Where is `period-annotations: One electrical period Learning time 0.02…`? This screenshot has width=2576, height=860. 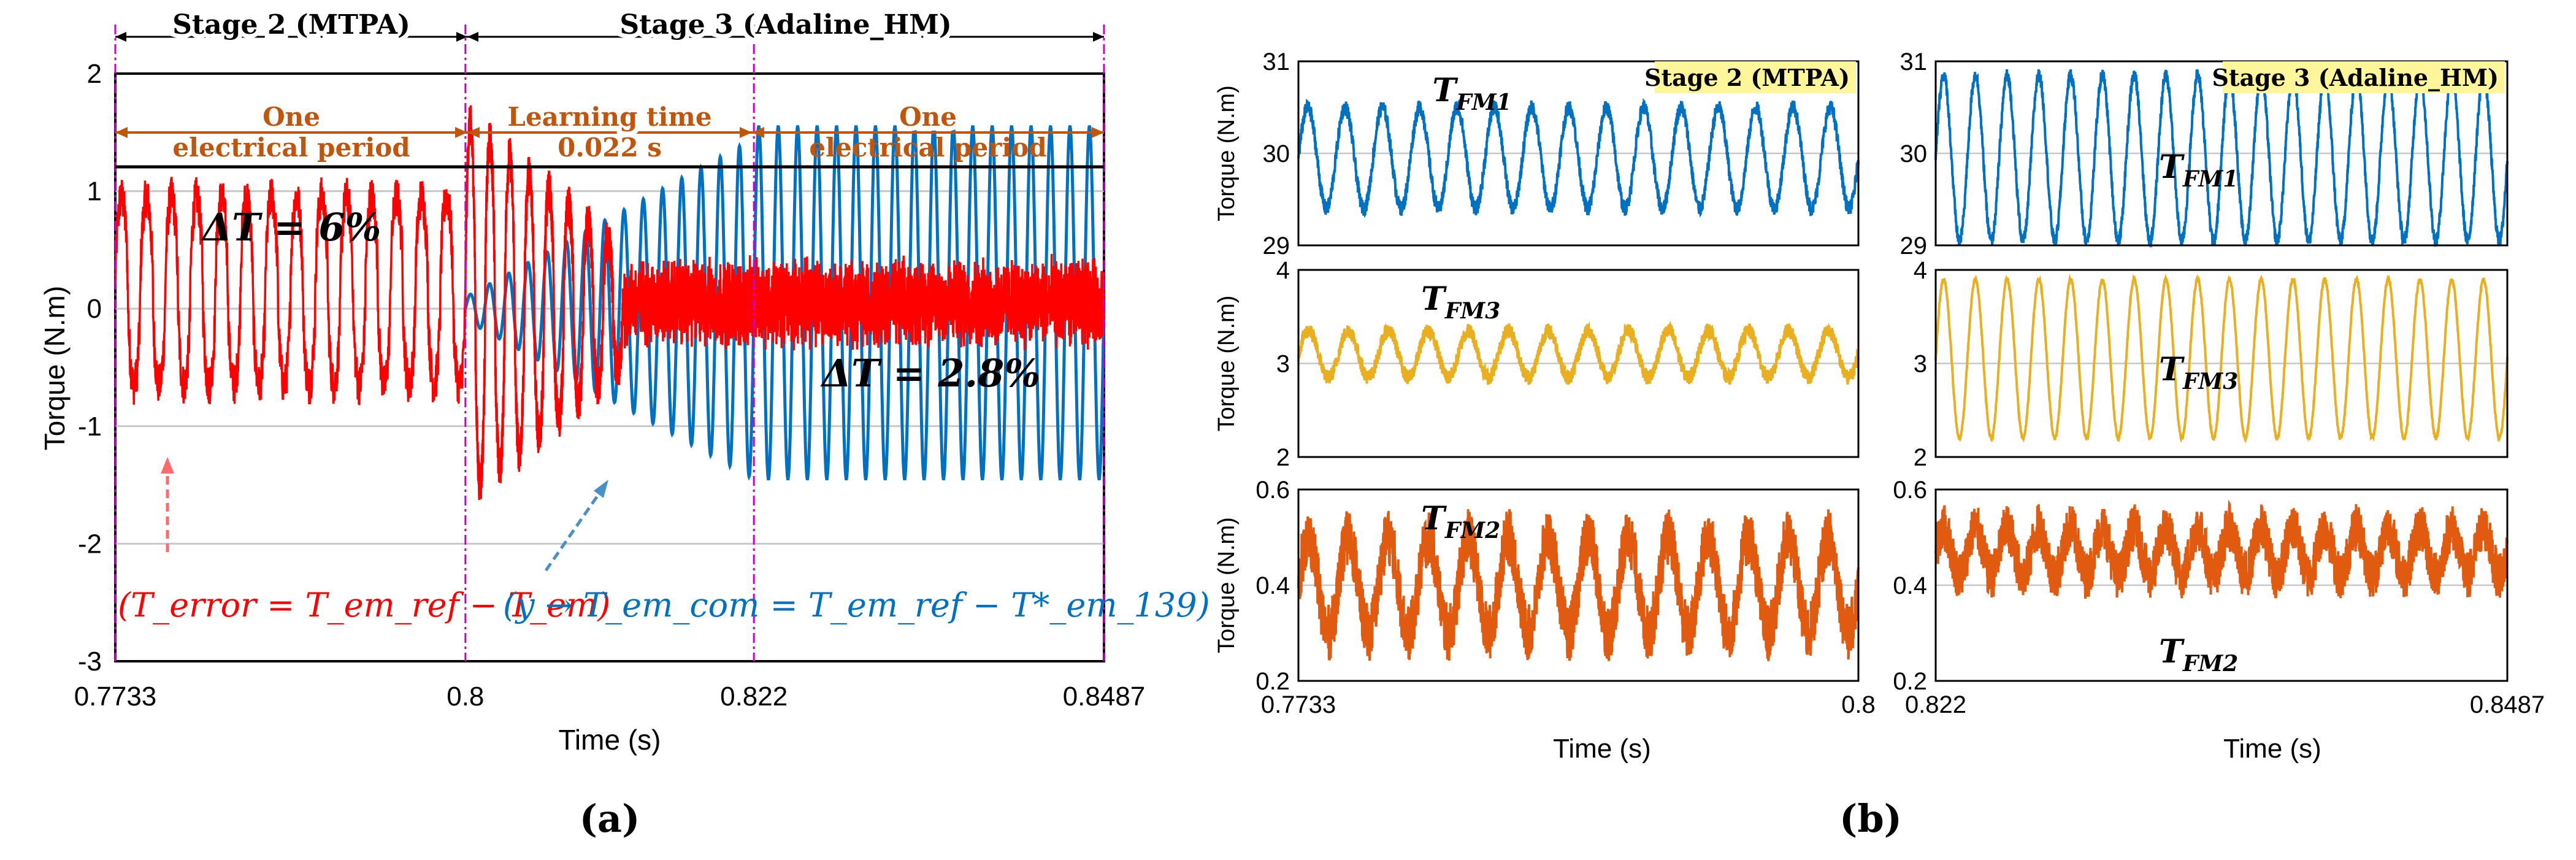 period-annotations: One electrical period Learning time 0.02… is located at coordinates (609, 130).